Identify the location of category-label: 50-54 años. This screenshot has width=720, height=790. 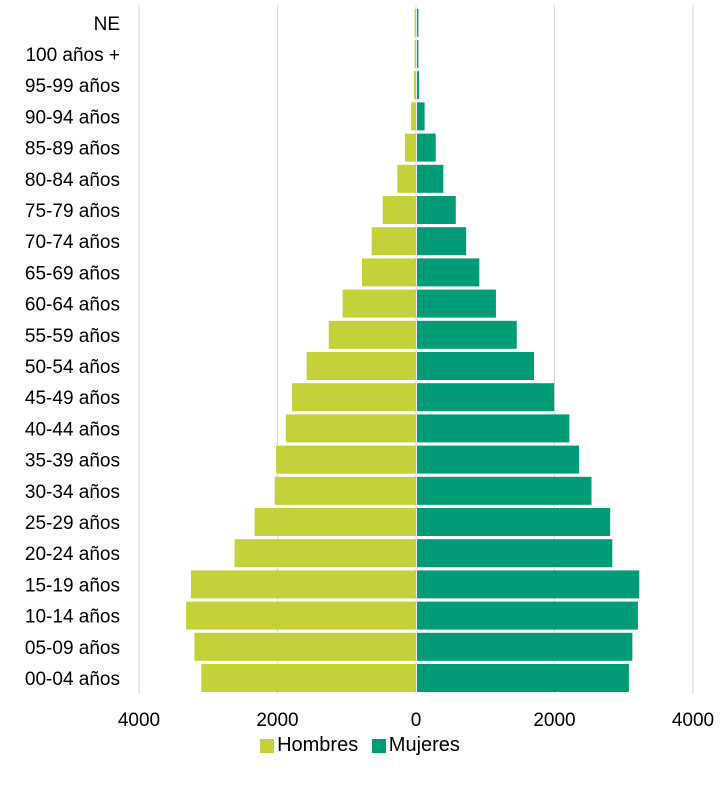
(72, 367).